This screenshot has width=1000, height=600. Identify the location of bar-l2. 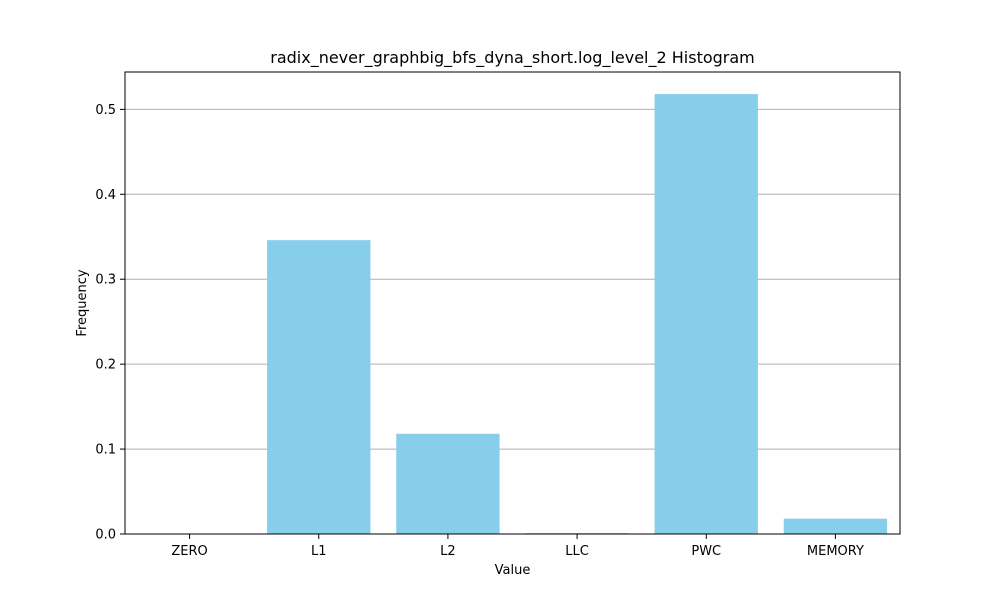
(448, 483).